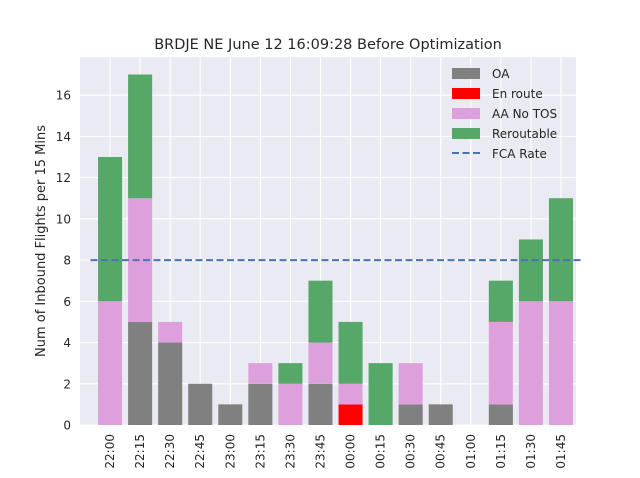 The width and height of the screenshot is (640, 478). I want to click on legend-label: Reroutable, so click(524, 134).